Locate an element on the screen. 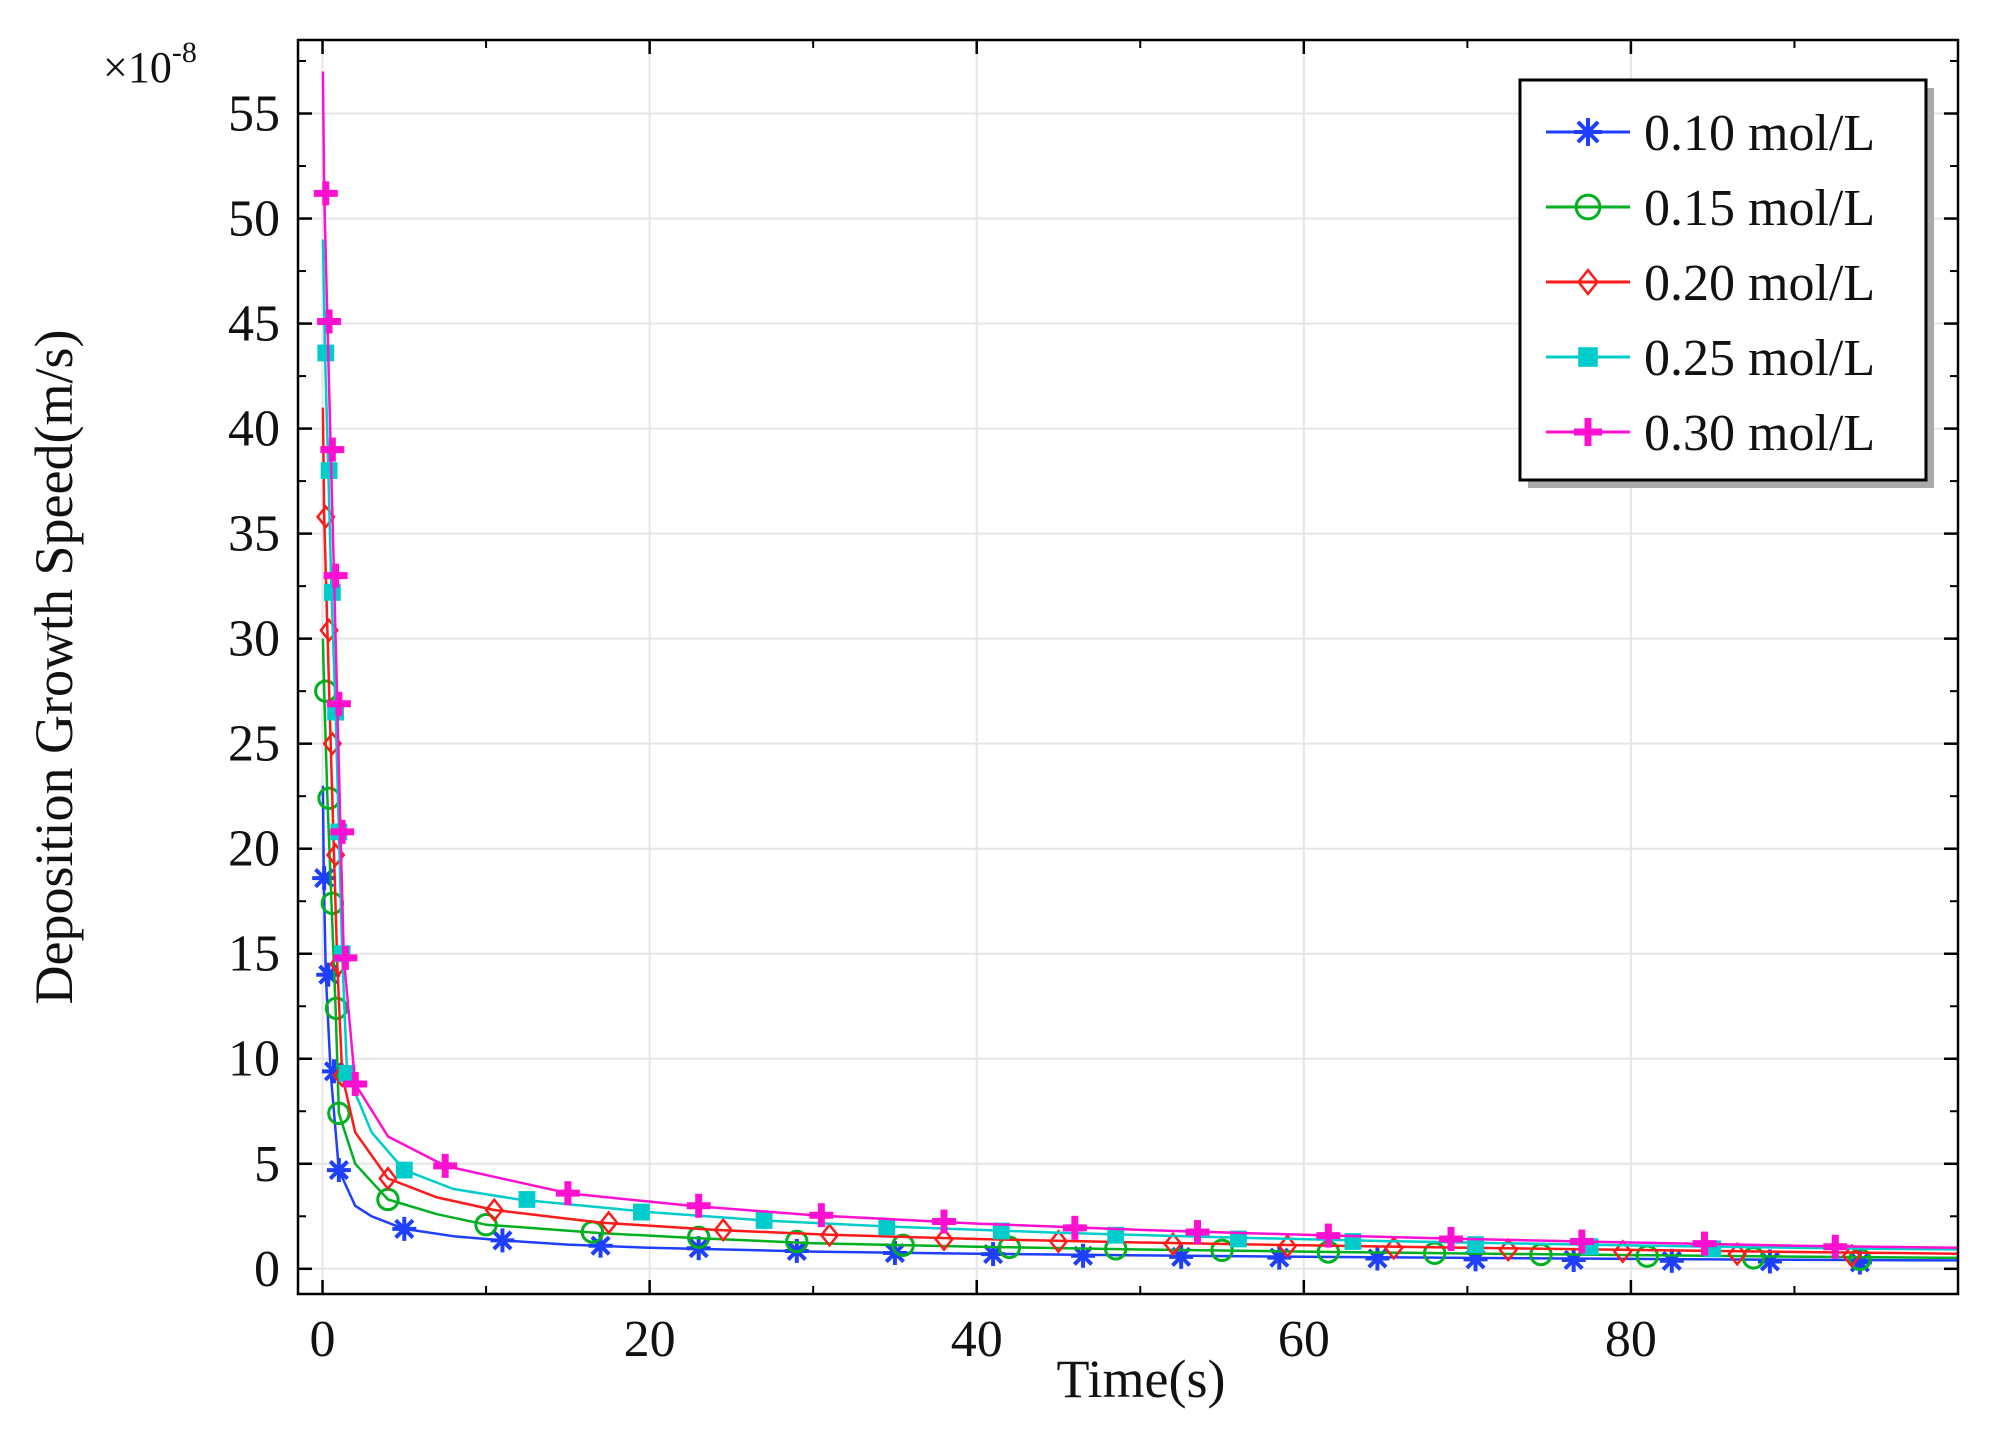 The width and height of the screenshot is (2011, 1437). legend-entry: 0.25 mol/L is located at coordinates (1710, 358).